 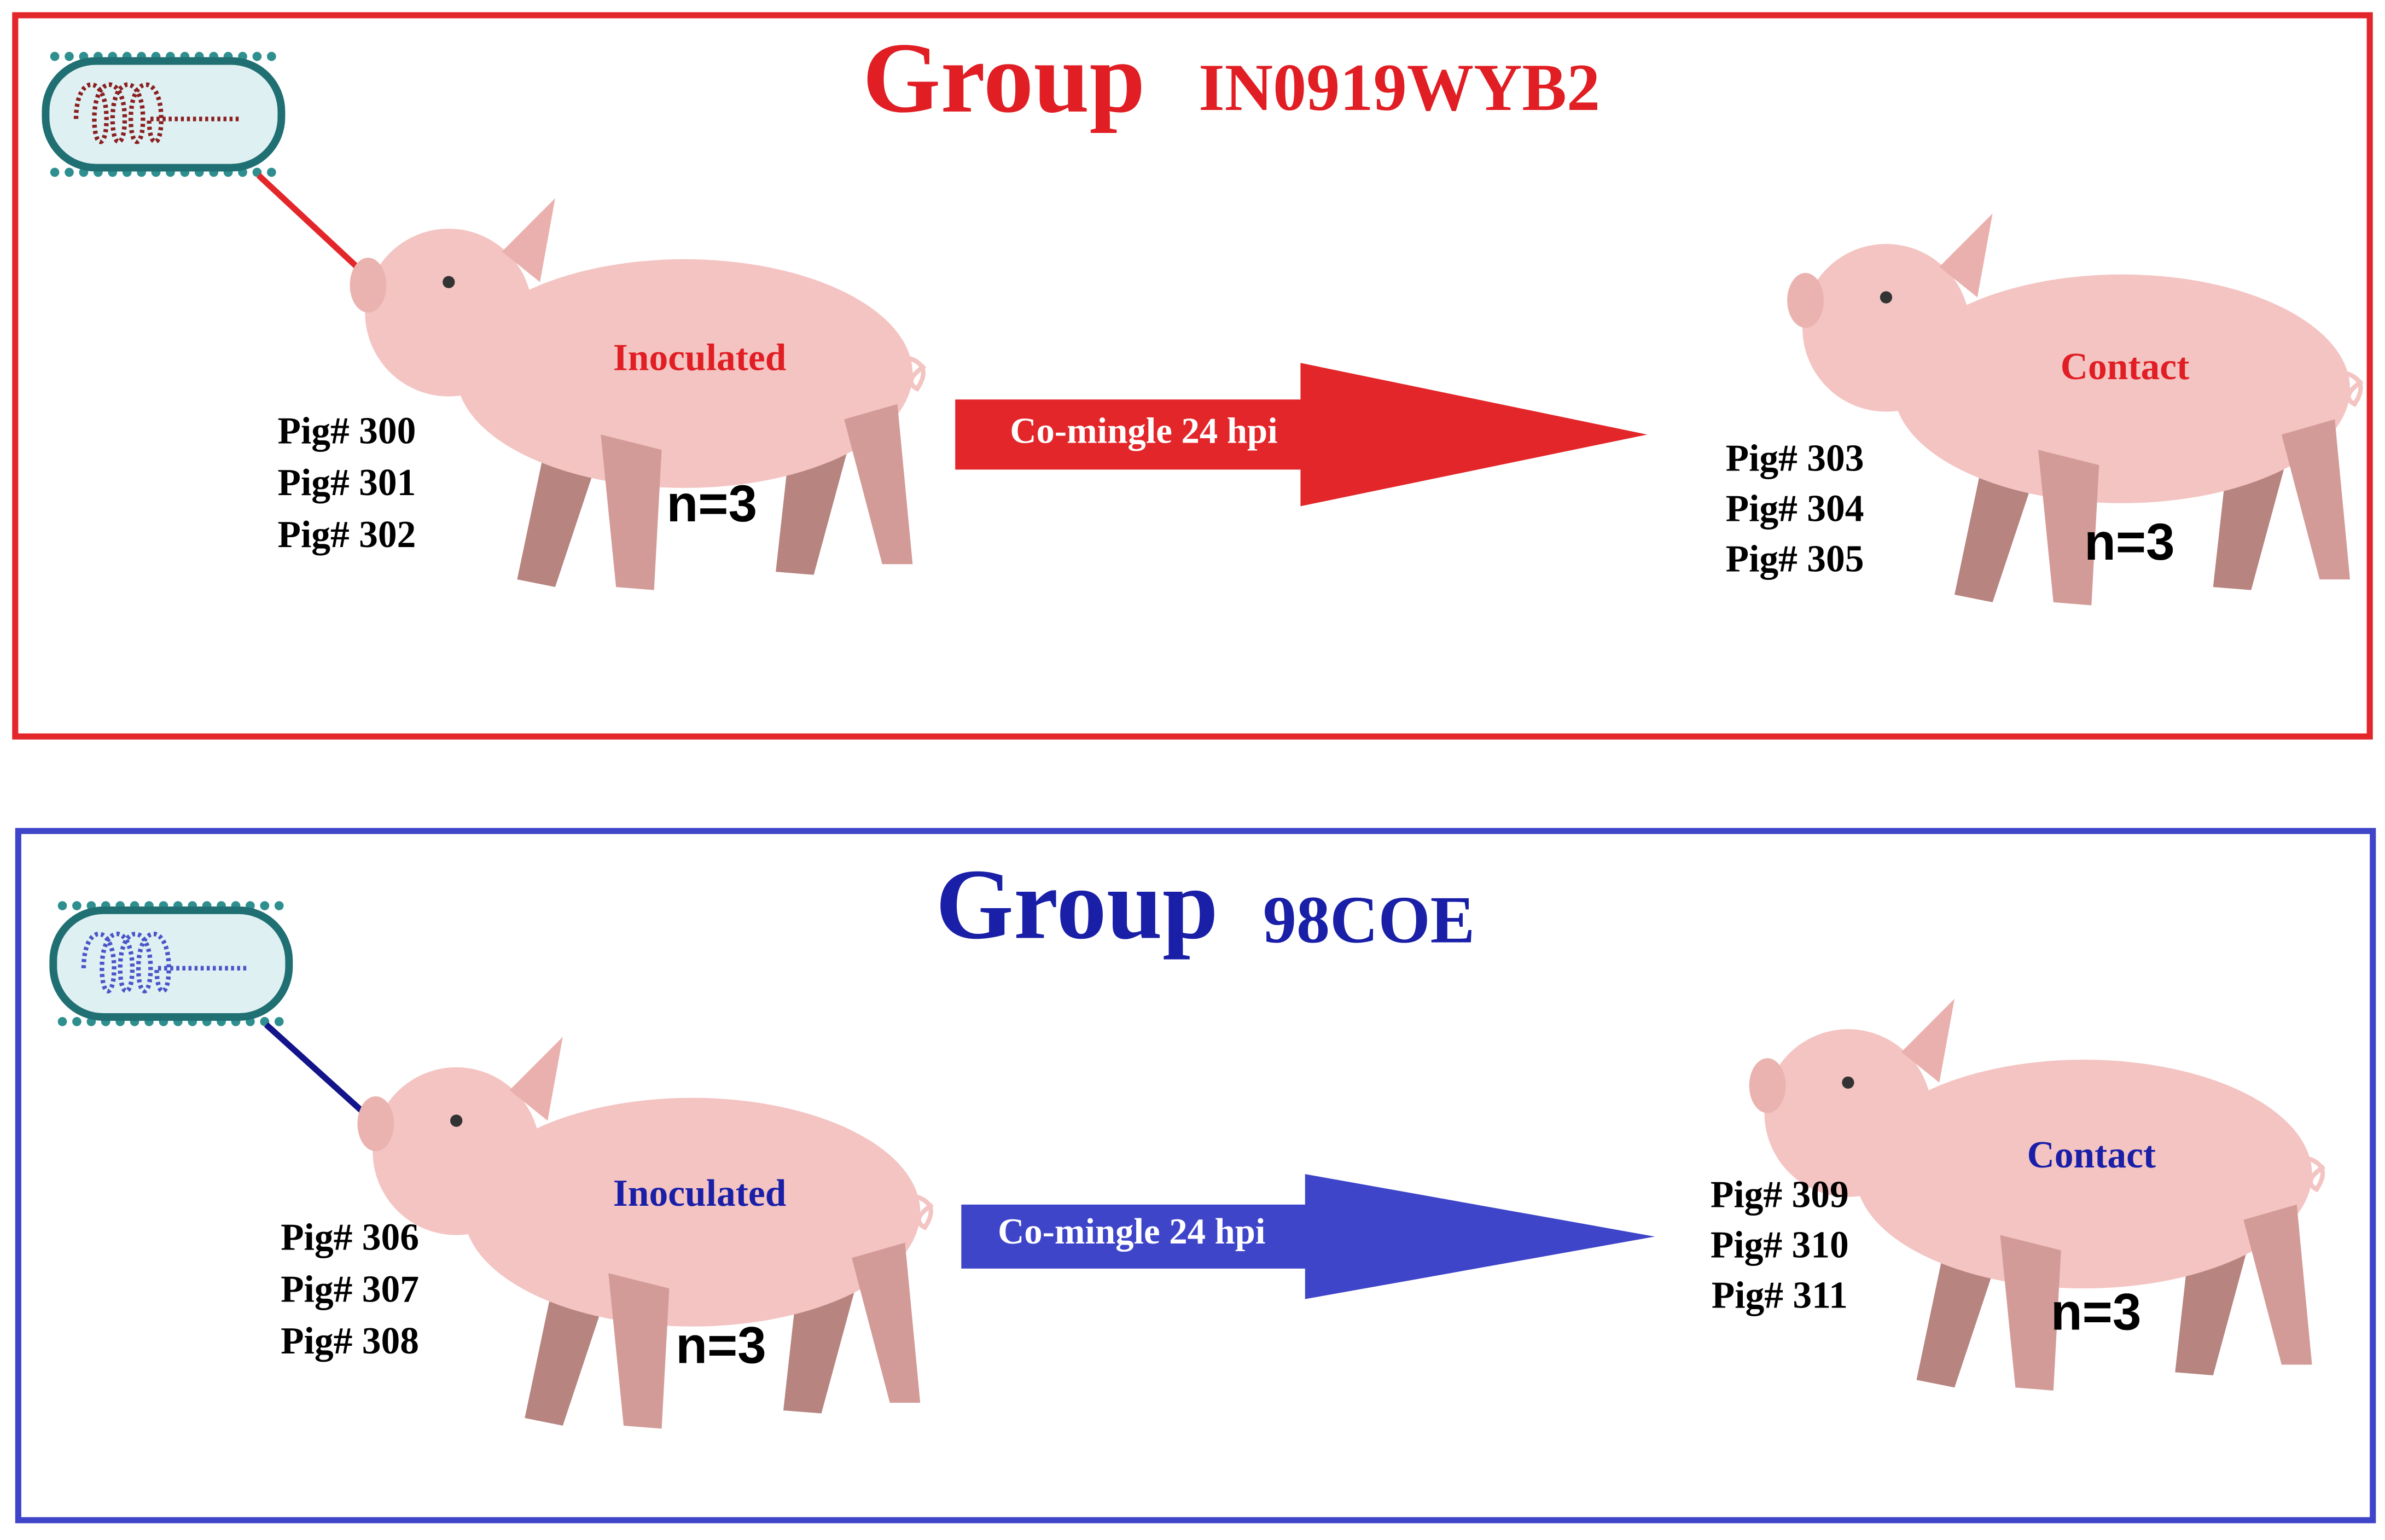 I want to click on pig-id: Pig# 307, so click(x=350, y=1289).